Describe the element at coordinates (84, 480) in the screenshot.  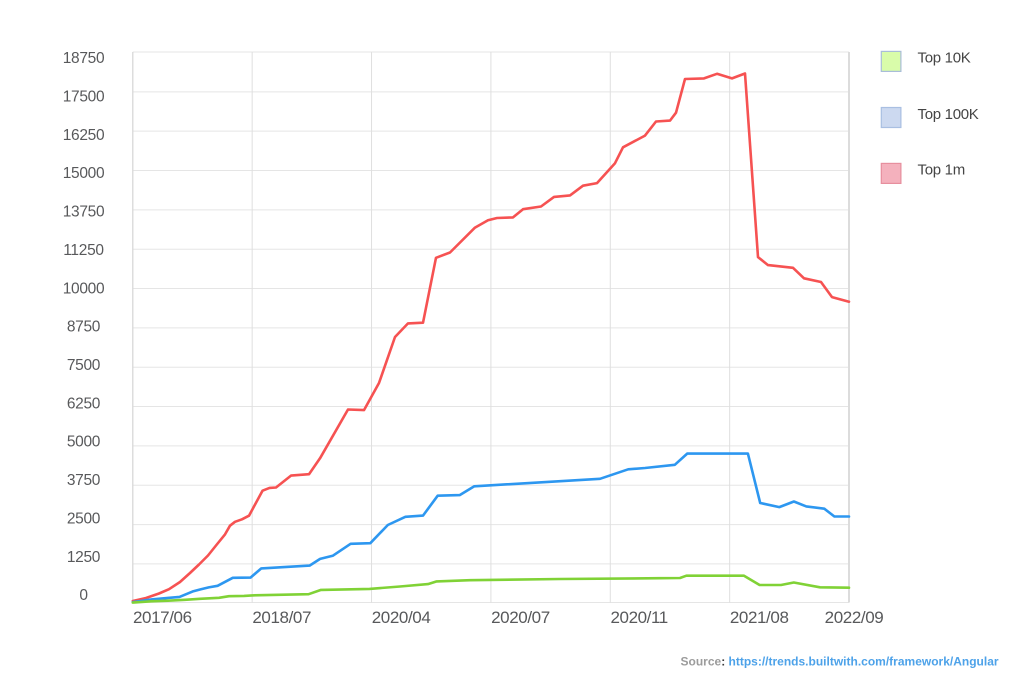
I see `svg-text: 3750` at that location.